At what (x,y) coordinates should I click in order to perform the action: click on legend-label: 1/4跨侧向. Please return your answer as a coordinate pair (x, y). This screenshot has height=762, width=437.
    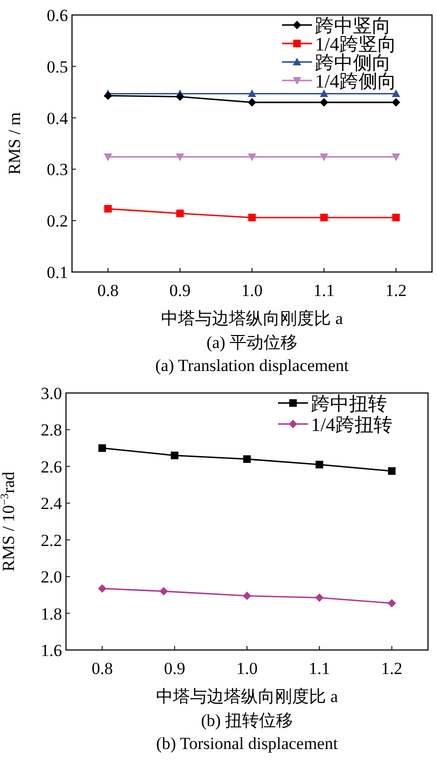
    Looking at the image, I should click on (355, 82).